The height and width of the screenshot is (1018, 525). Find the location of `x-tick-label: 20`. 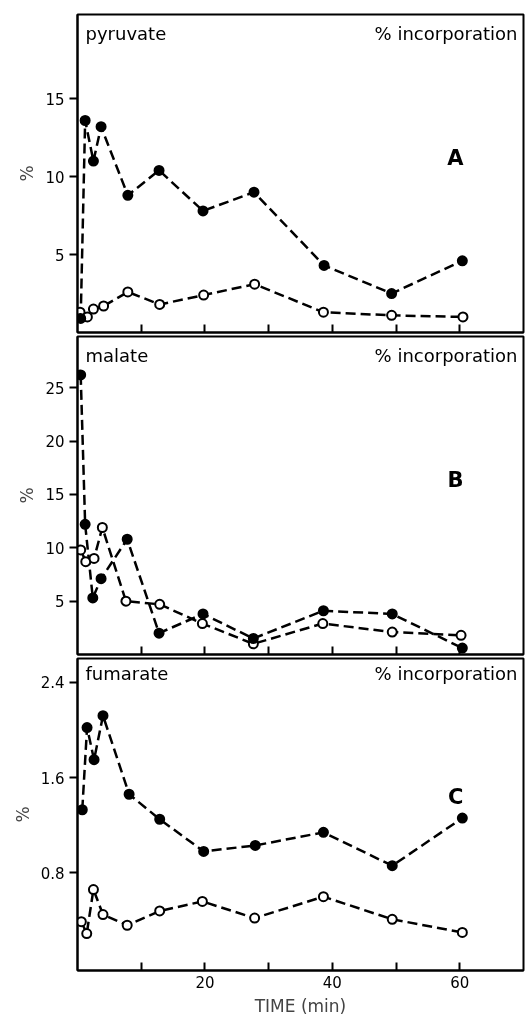

x-tick-label: 20 is located at coordinates (205, 982).